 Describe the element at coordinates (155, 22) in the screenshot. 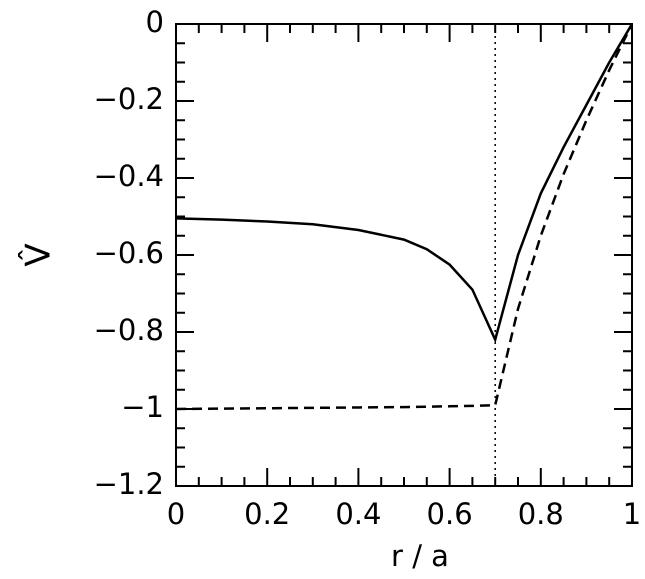

I see `y-tick-label: 0` at that location.